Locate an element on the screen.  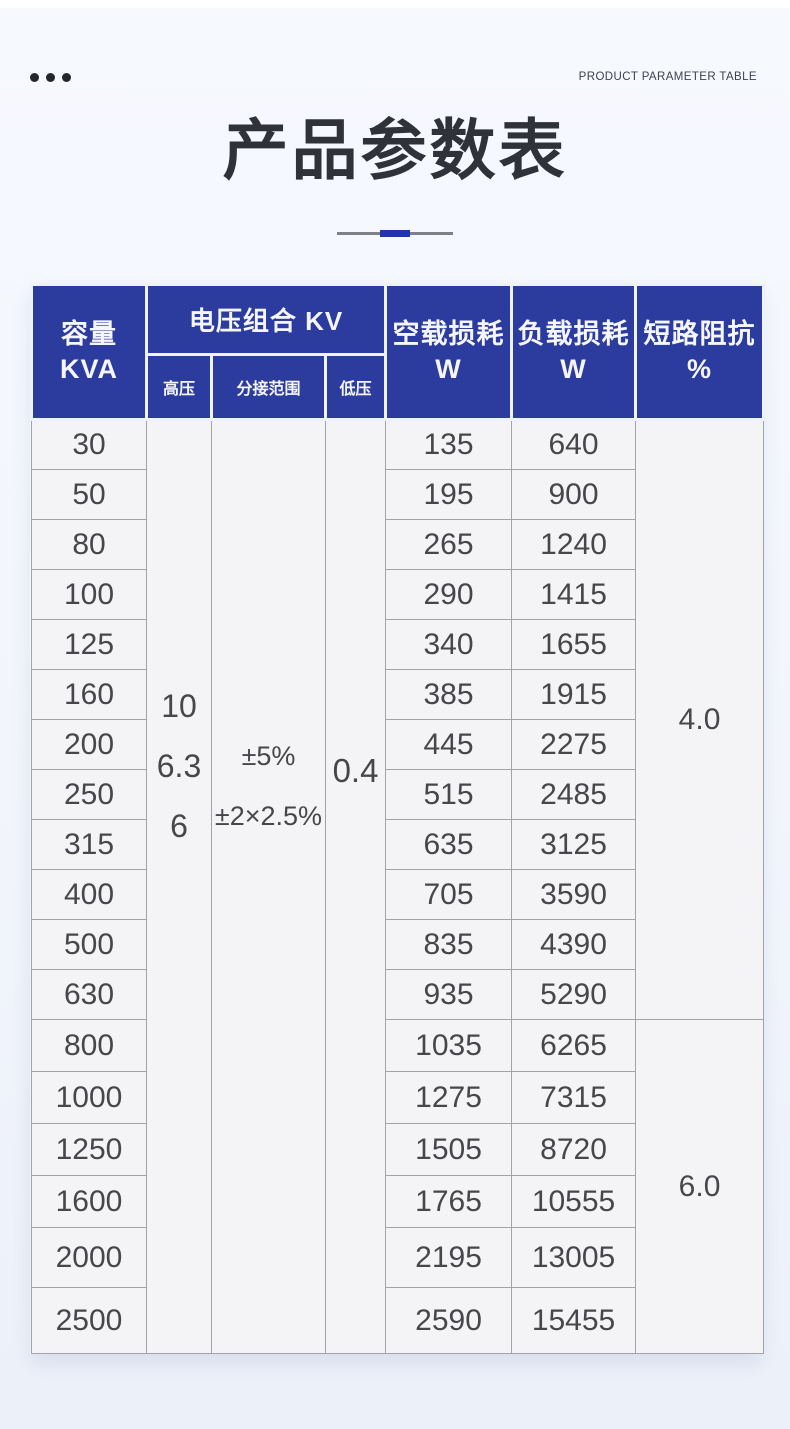
cell-no-load-loss: 2590 is located at coordinates (449, 1320).